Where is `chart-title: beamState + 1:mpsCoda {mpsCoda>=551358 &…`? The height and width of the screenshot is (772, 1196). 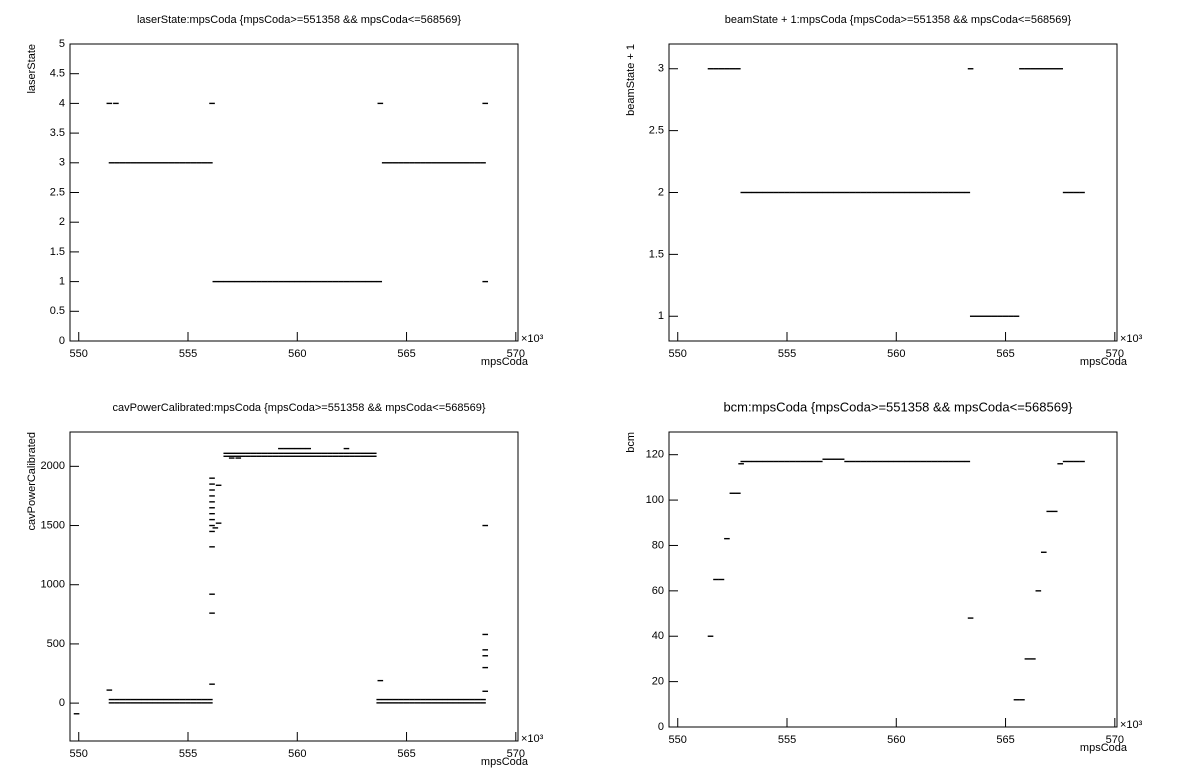
chart-title: beamState + 1:mpsCoda {mpsCoda>=551358 &… is located at coordinates (898, 20).